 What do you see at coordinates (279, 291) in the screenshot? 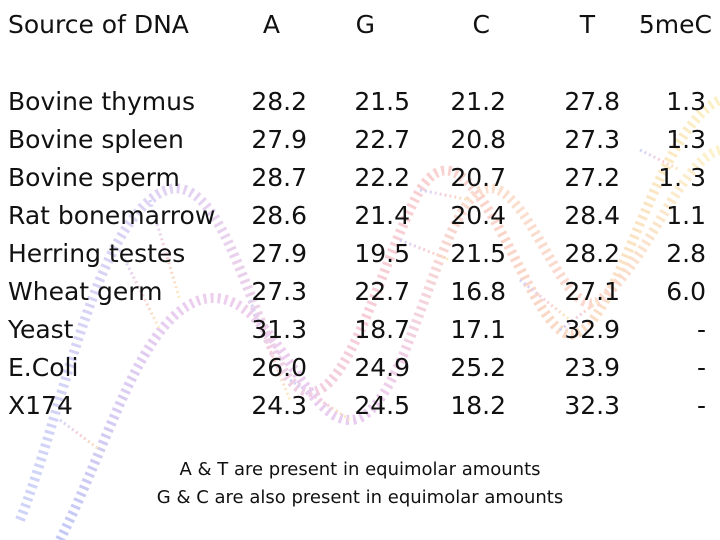
I see `row-a-value: 27.3` at bounding box center [279, 291].